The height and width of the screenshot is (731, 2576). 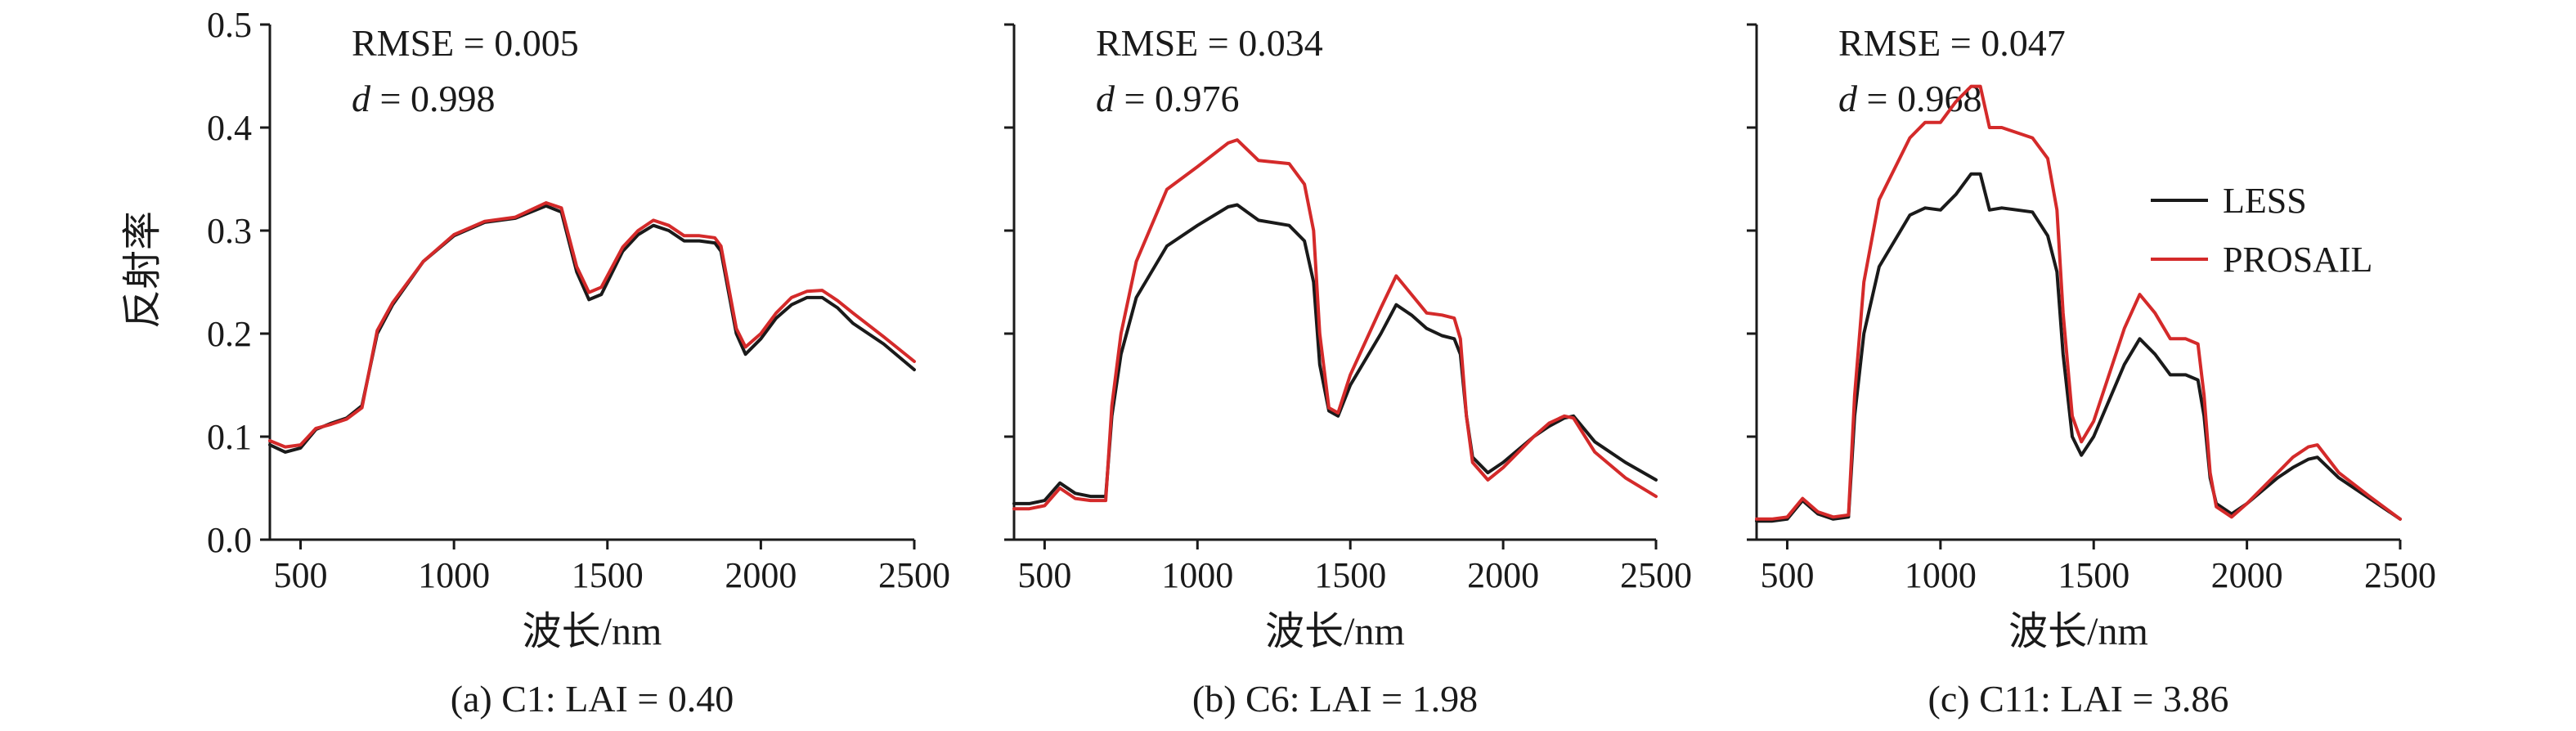 What do you see at coordinates (2261, 230) in the screenshot?
I see `legend: LESS PROSAIL` at bounding box center [2261, 230].